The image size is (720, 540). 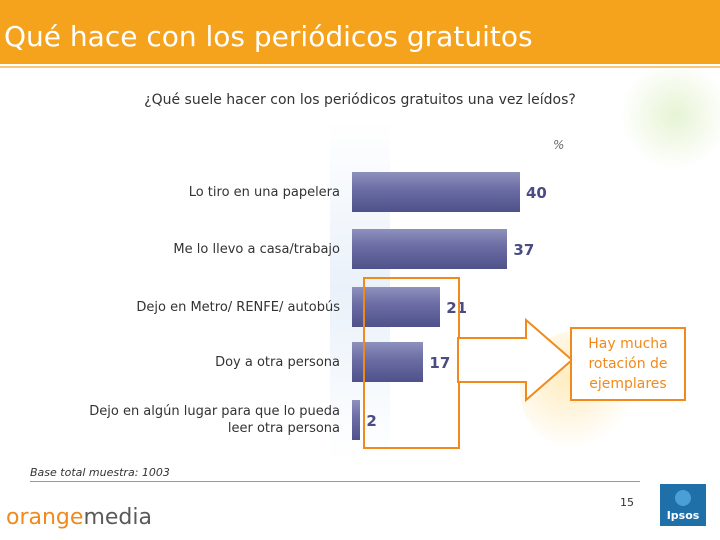 I want to click on bar-value-label: 2, so click(x=371, y=421).